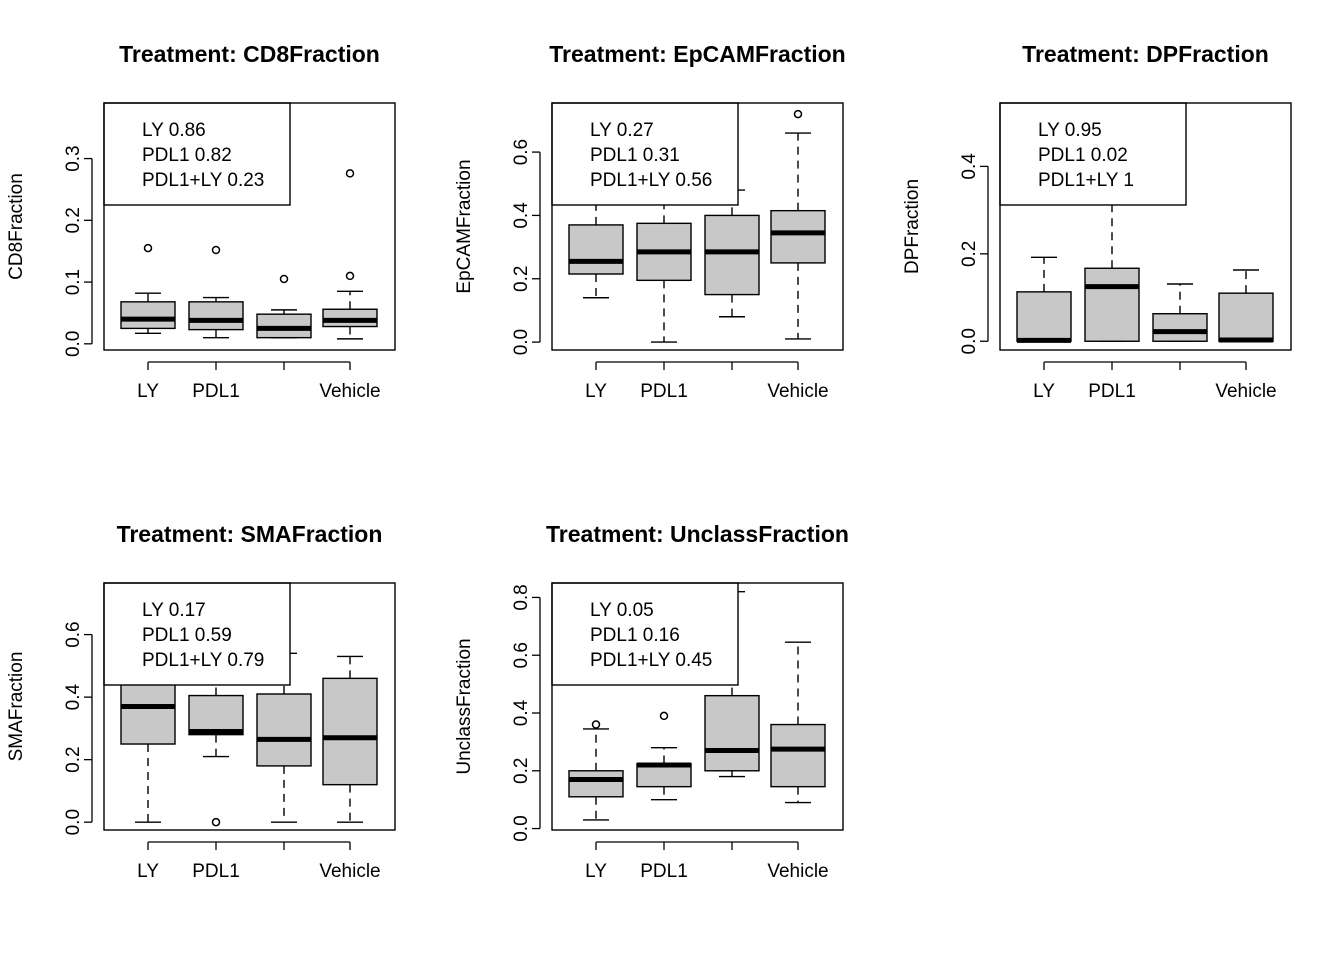 Image resolution: width=1344 pixels, height=965 pixels. I want to click on legend-entry: PDL1+LY 1, so click(1086, 180).